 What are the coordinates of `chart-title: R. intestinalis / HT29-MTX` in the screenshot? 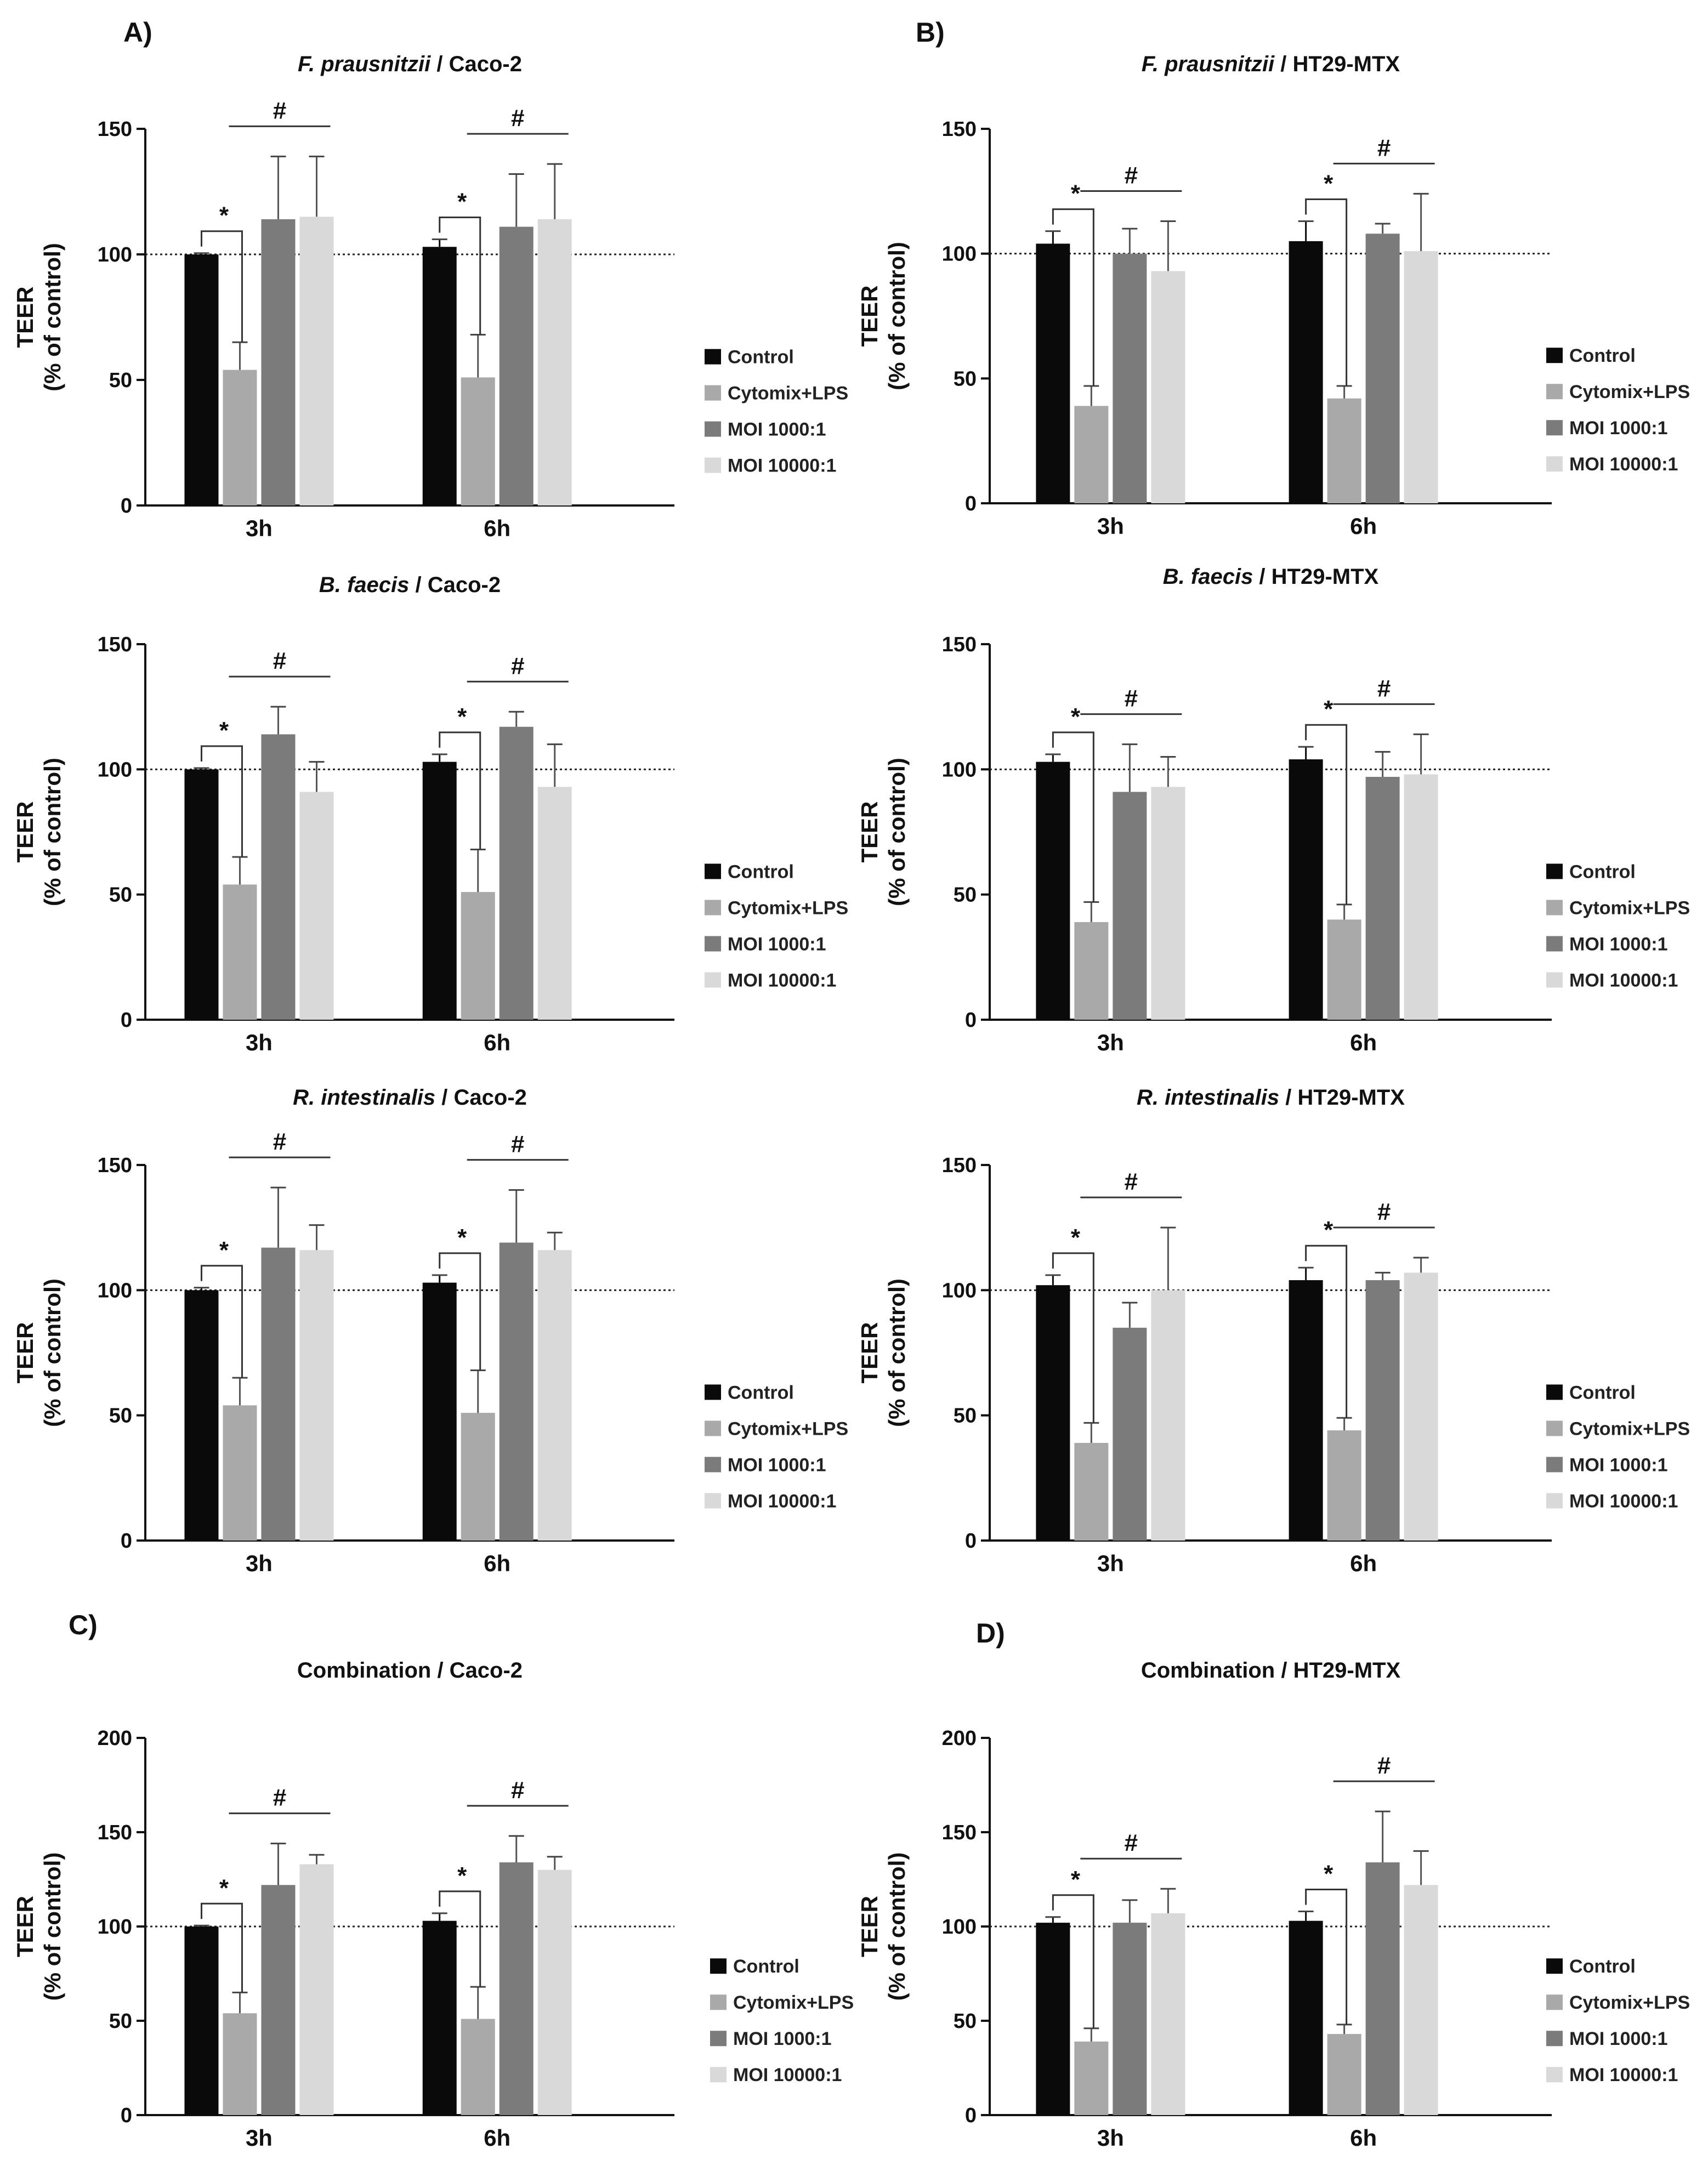 It's located at (1271, 1098).